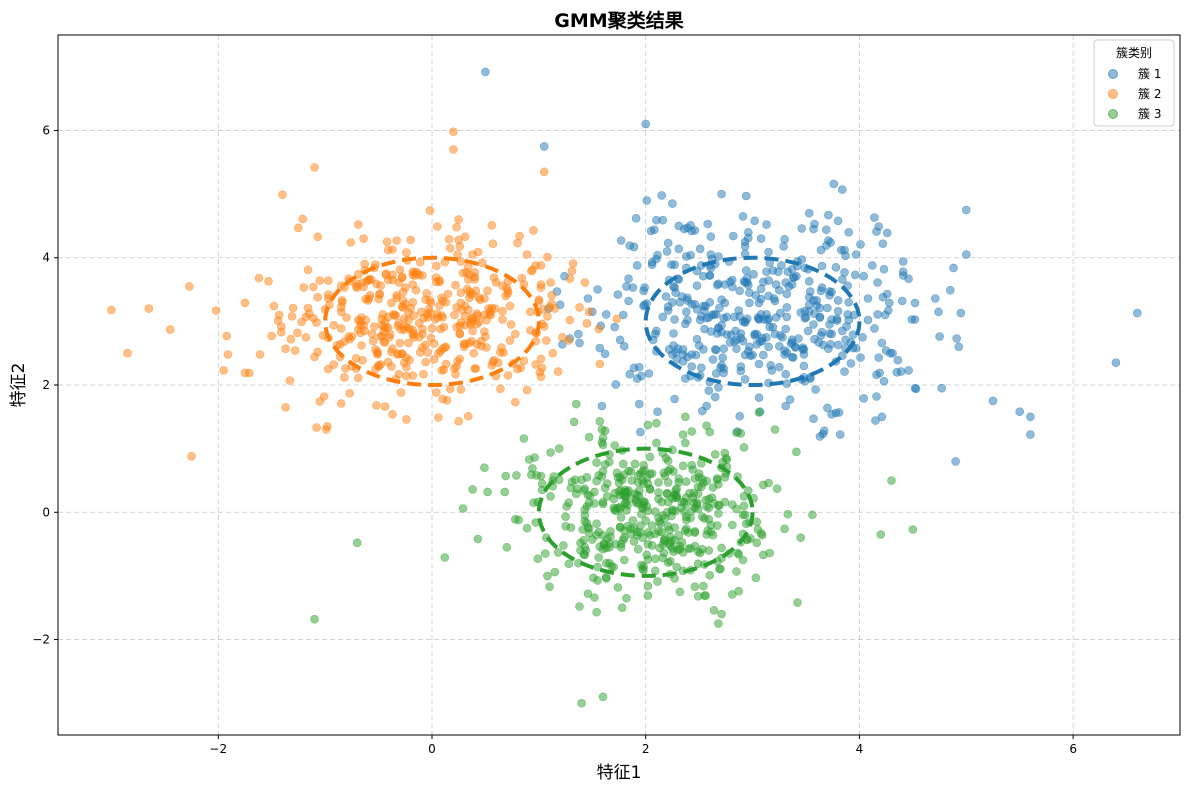  I want to click on y-tick-label: 4, so click(46, 258).